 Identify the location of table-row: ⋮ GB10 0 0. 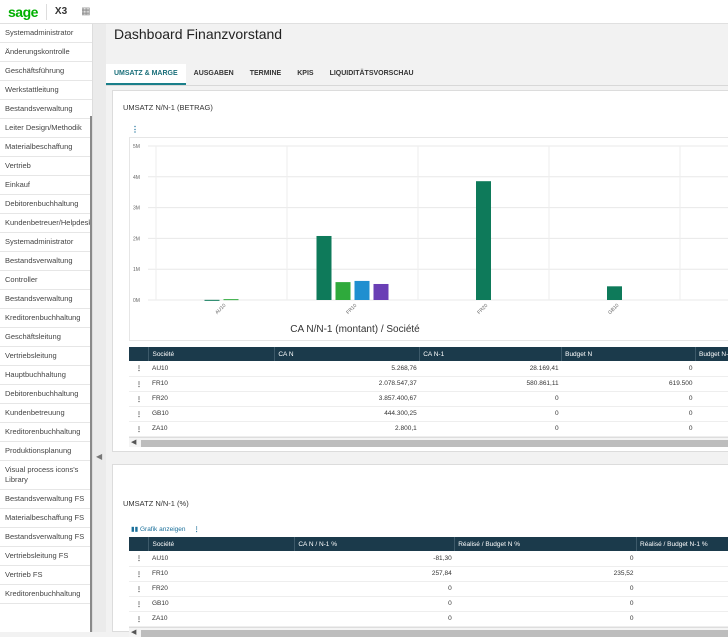
(428, 604).